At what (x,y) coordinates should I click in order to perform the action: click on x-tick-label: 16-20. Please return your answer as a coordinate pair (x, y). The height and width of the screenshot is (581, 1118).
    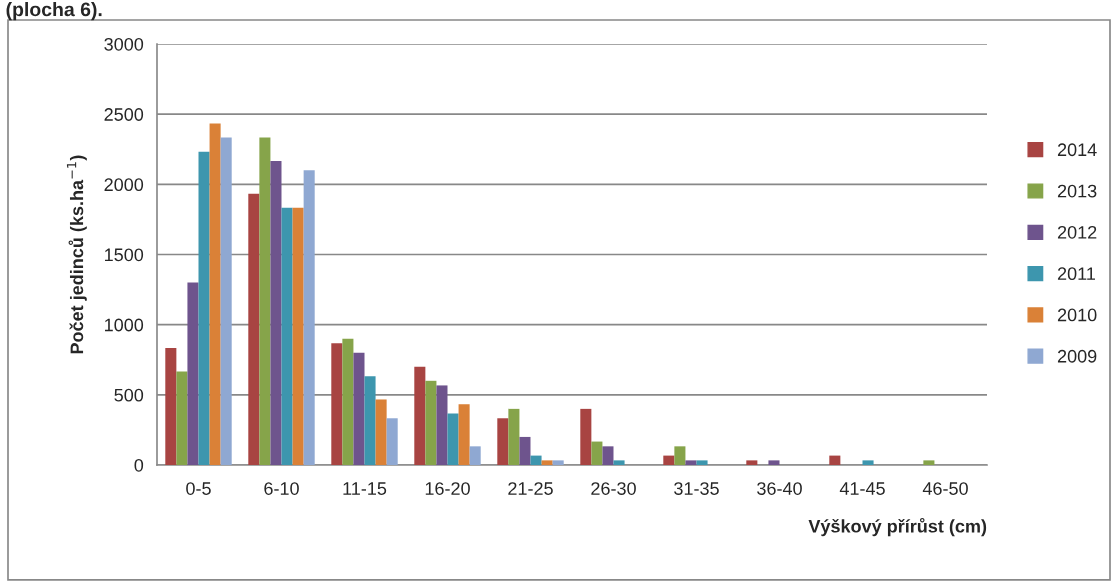
    Looking at the image, I should click on (447, 488).